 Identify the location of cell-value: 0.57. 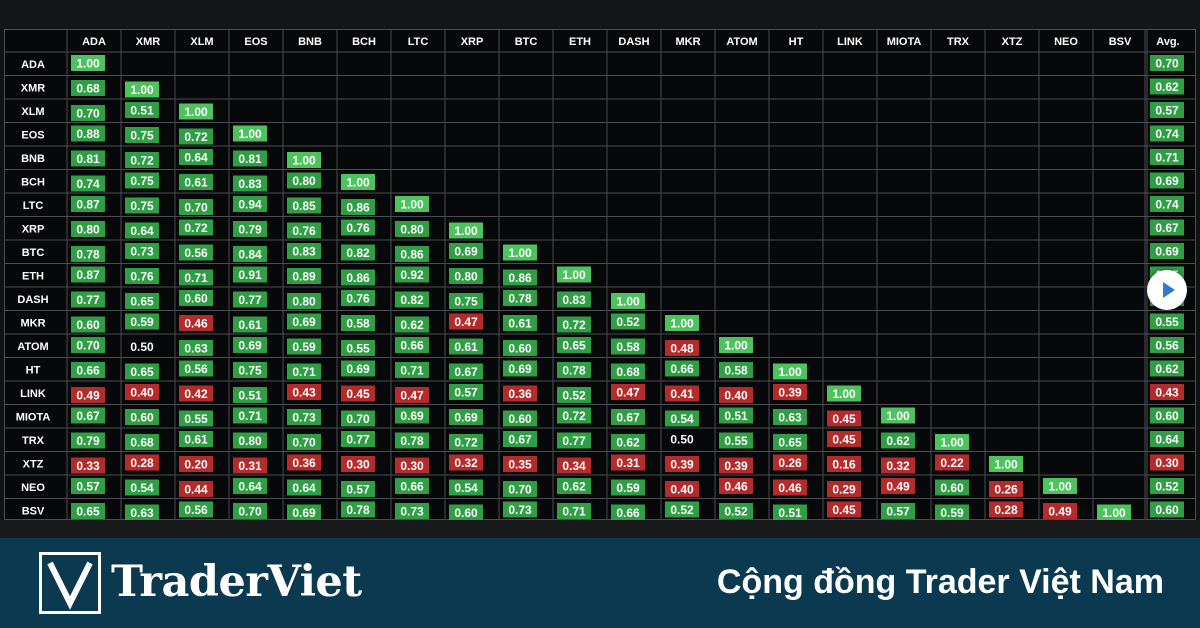
(466, 393).